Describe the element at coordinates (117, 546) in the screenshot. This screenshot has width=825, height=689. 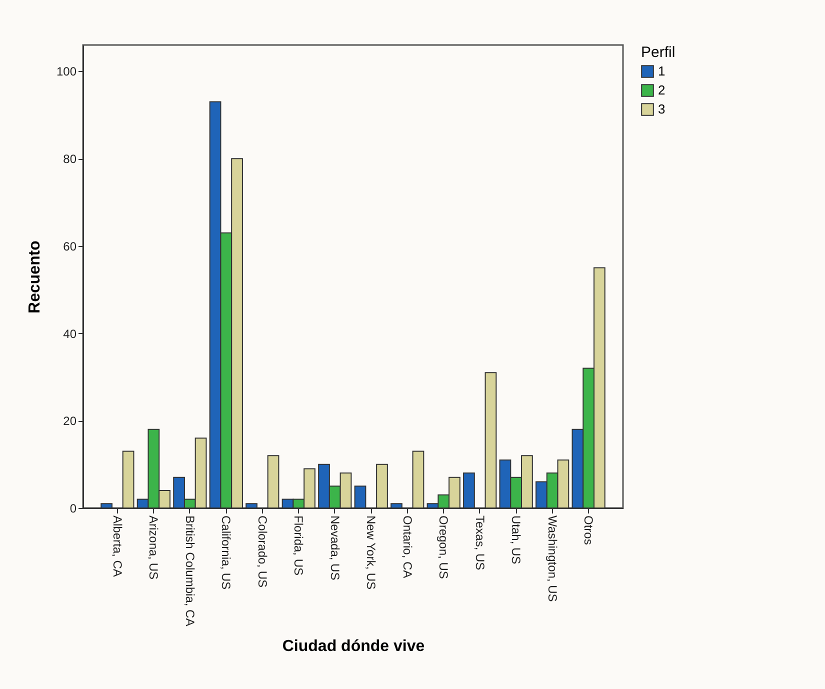
I see `x-tick-label: Alberta, CA` at that location.